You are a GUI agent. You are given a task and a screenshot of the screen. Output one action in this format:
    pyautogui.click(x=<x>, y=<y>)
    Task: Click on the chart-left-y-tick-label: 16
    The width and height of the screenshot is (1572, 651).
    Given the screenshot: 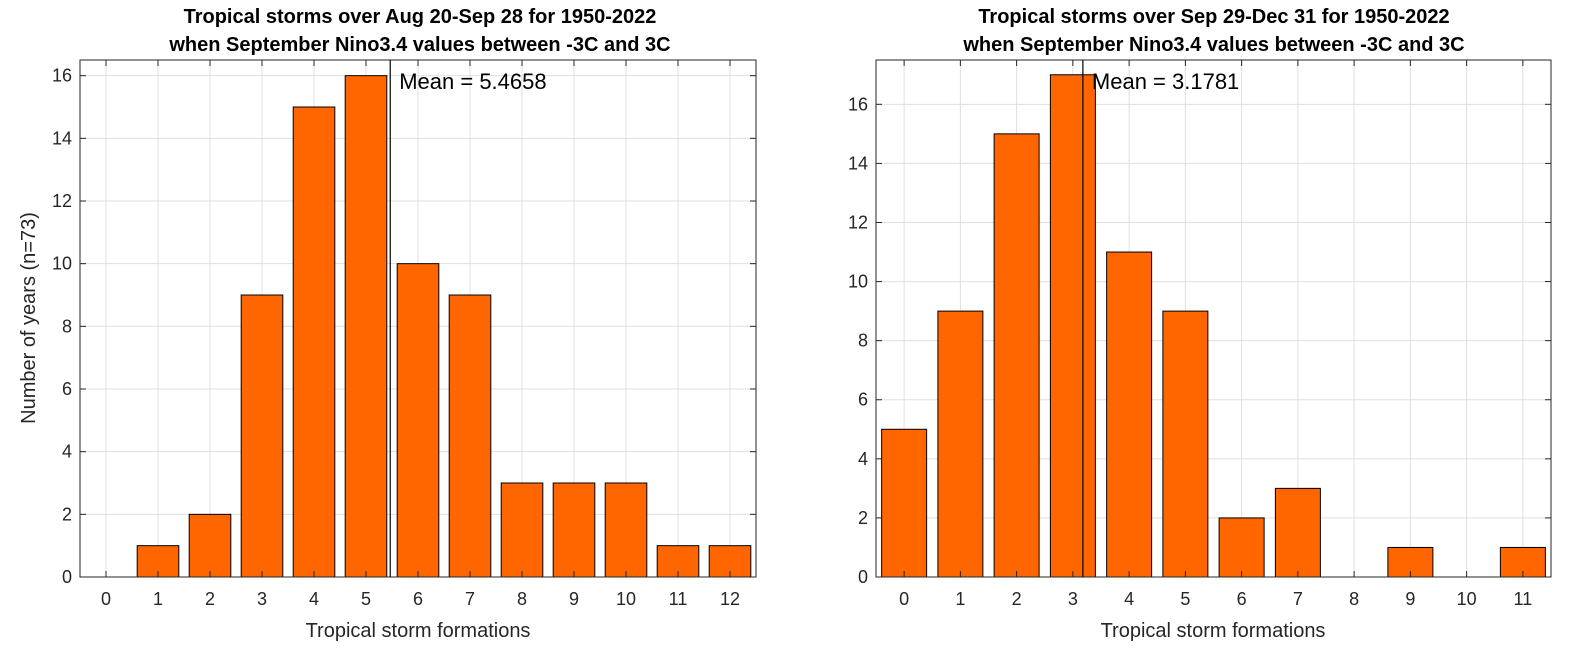 What is the action you would take?
    pyautogui.click(x=62, y=76)
    